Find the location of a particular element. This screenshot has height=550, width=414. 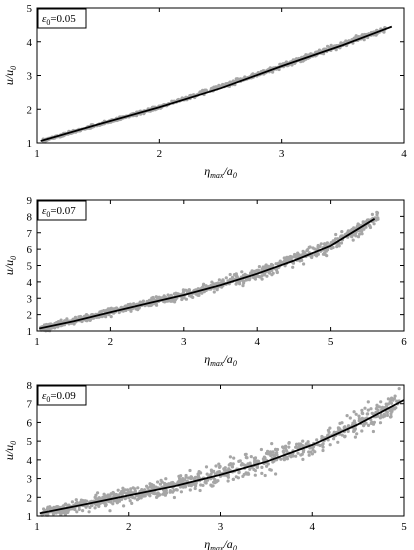

y-tick-label: 8 is located at coordinates (30, 217).